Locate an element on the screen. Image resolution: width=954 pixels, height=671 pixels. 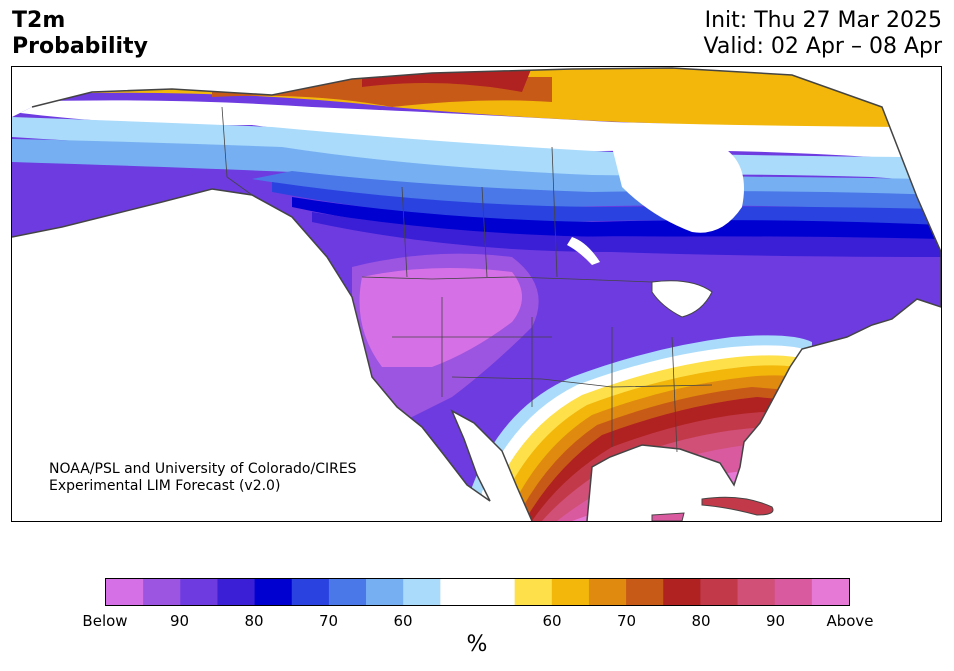
cuba is located at coordinates (737, 506).